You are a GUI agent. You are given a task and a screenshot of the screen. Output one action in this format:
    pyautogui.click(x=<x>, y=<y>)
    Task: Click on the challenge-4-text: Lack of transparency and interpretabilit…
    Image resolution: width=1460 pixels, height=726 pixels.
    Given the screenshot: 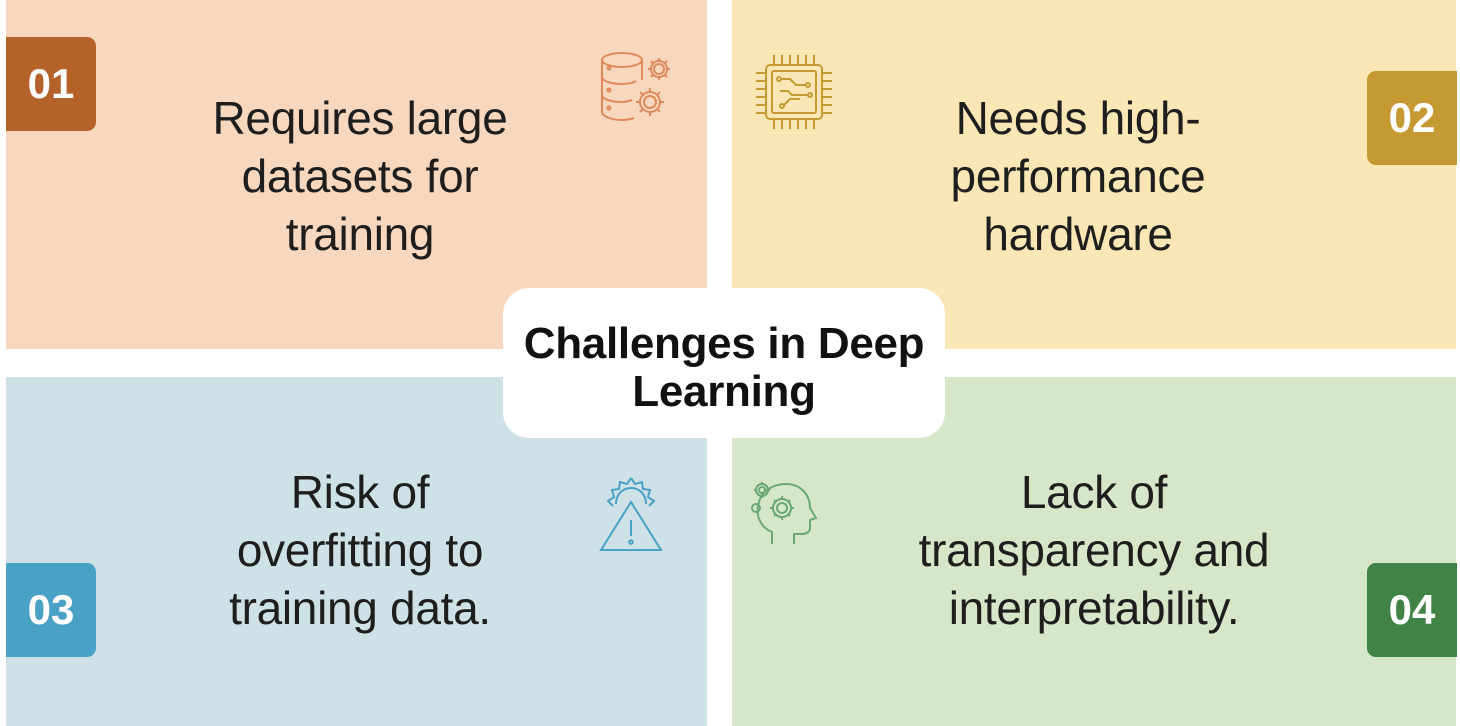 What is the action you would take?
    pyautogui.click(x=1094, y=550)
    